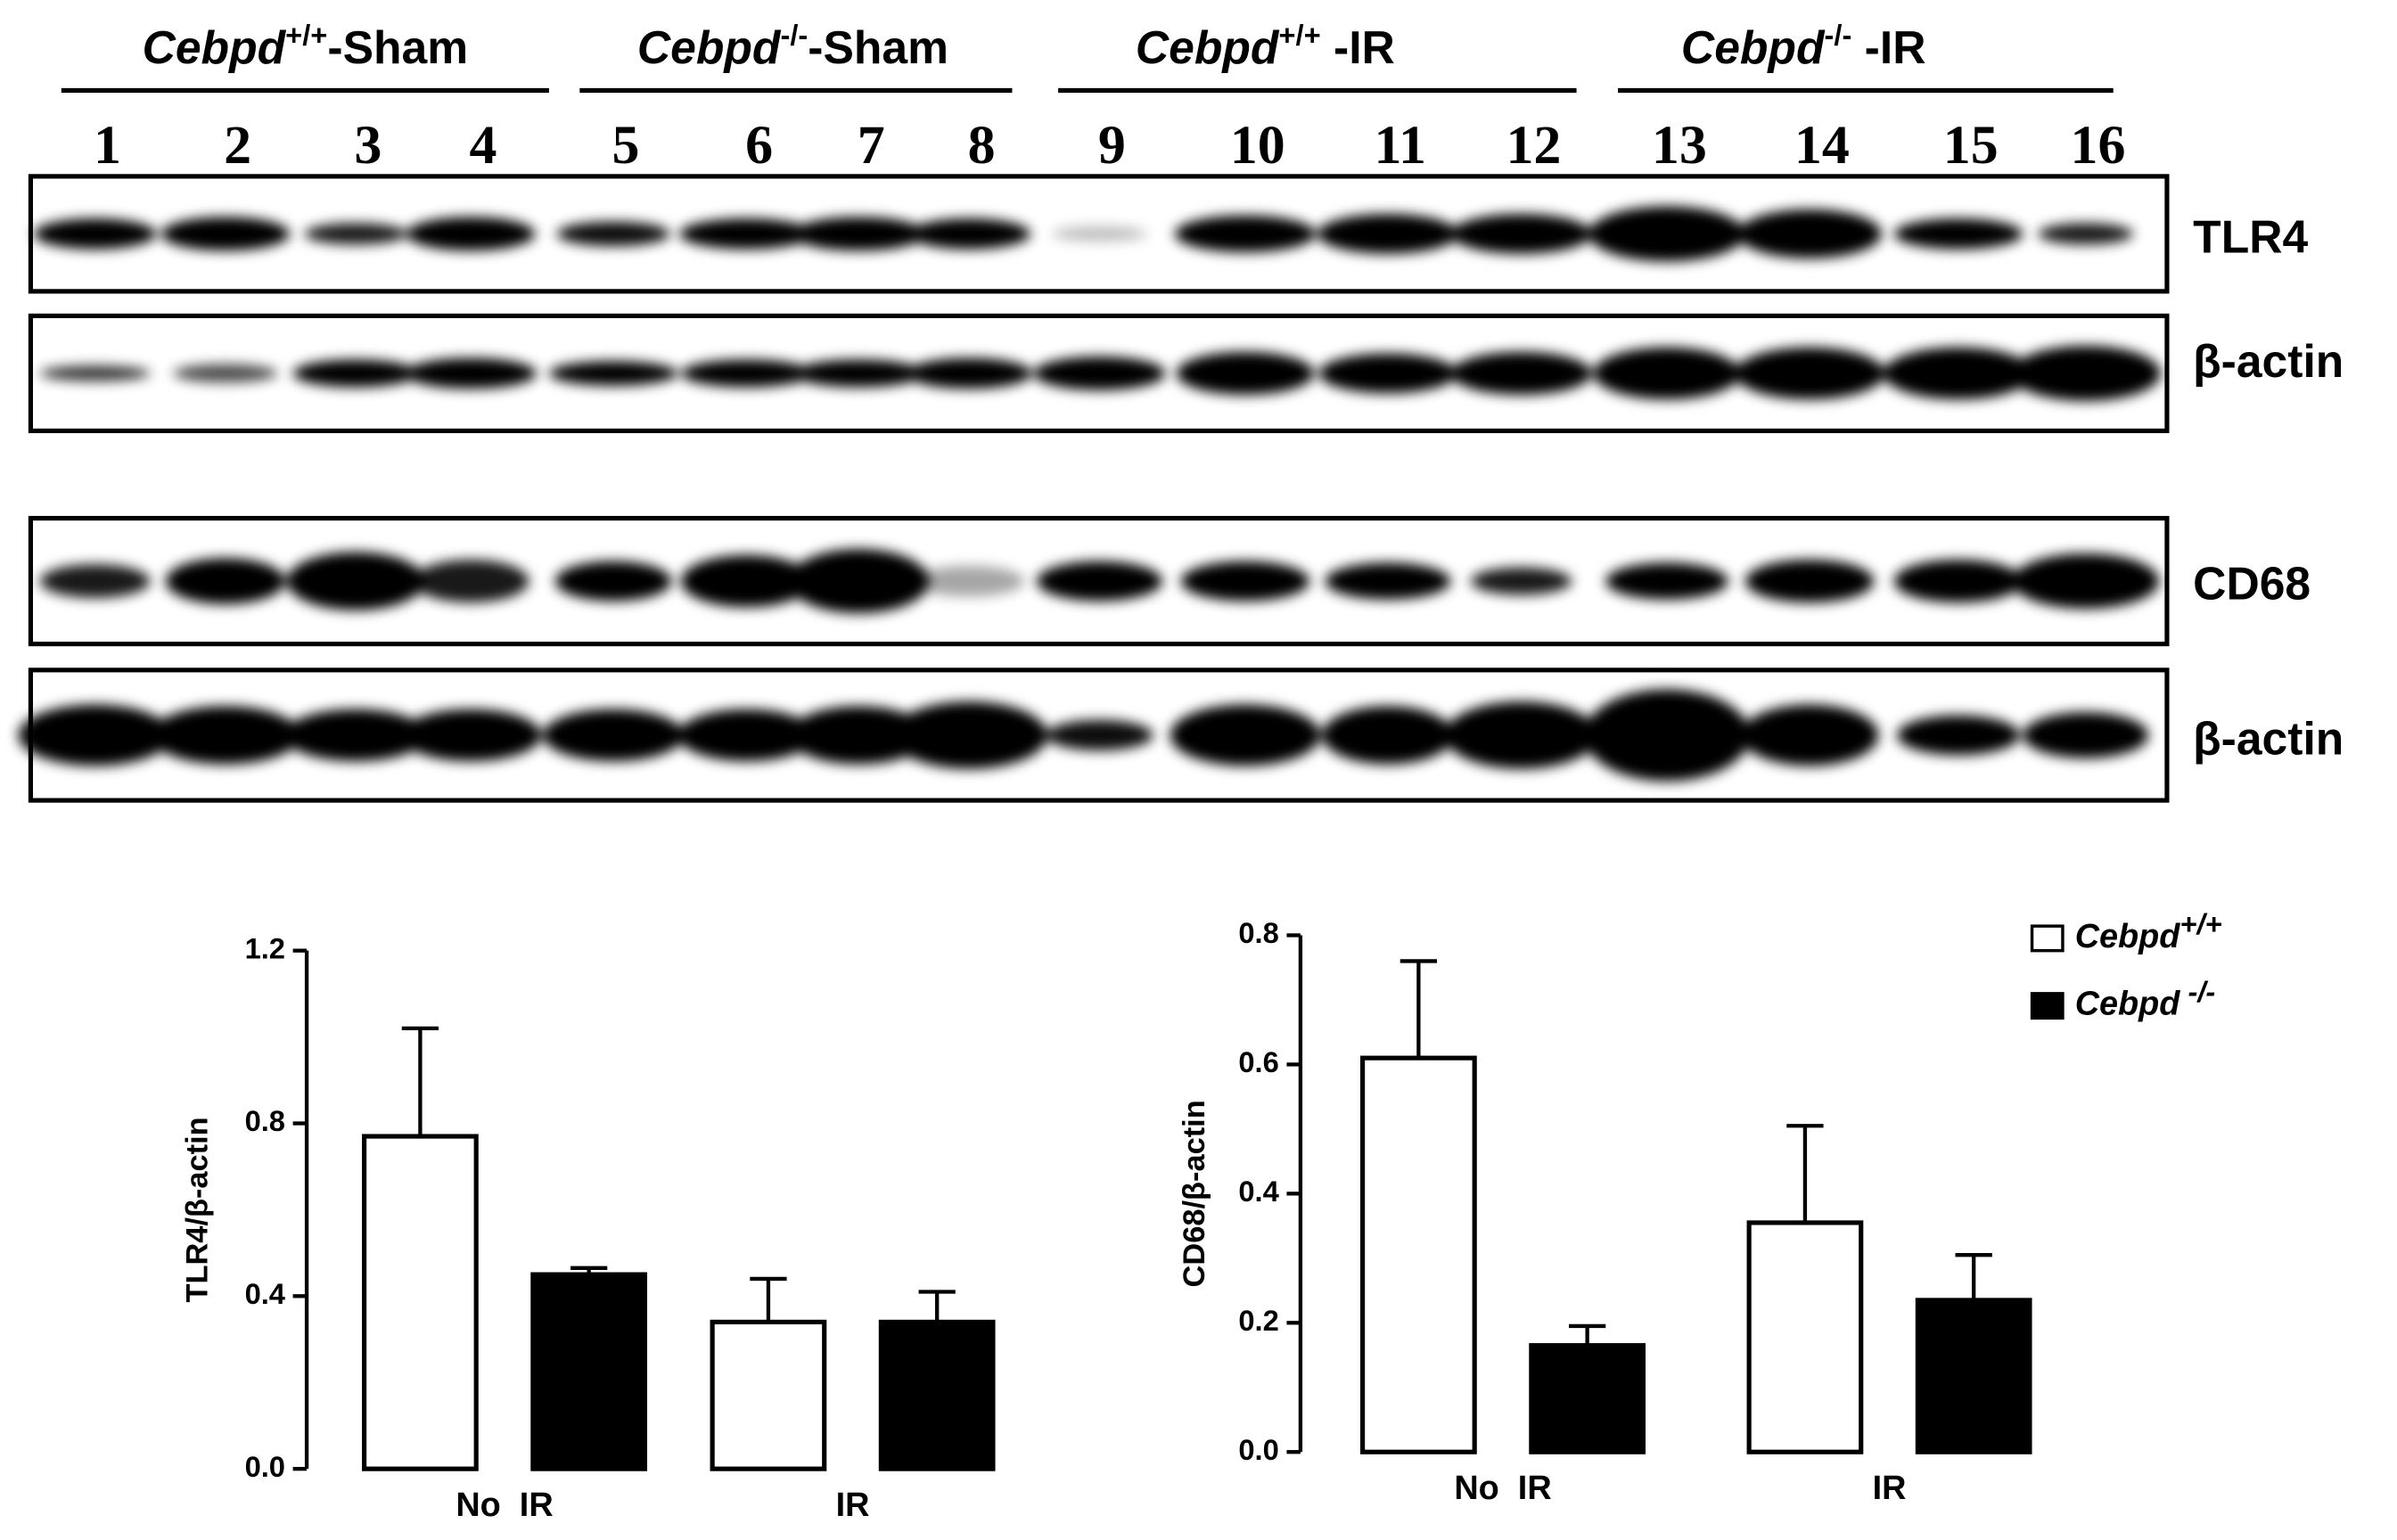 This screenshot has width=2397, height=1540. I want to click on lane-number: 15, so click(1971, 145).